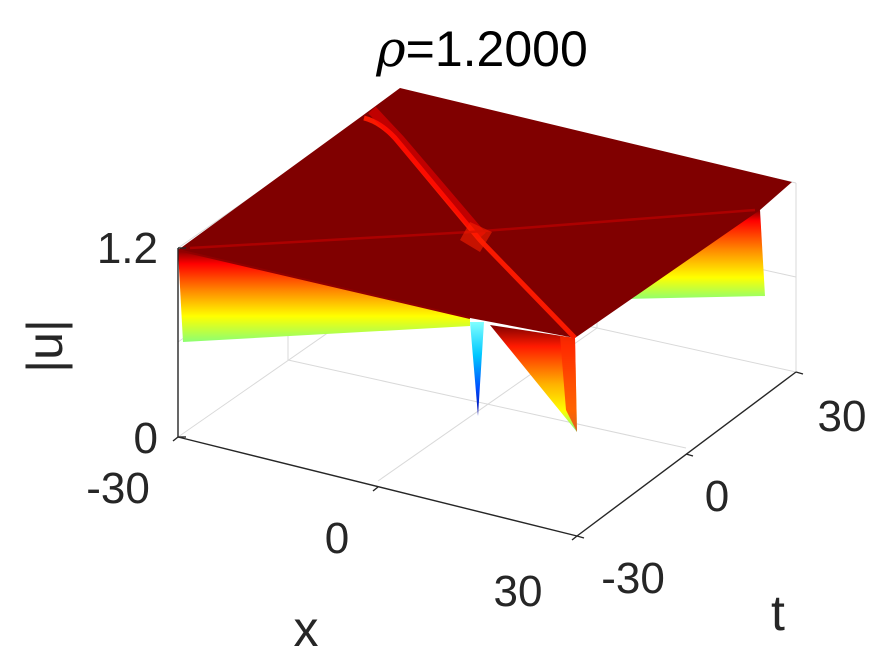 This screenshot has height=656, width=875. What do you see at coordinates (45, 346) in the screenshot?
I see `z-axis-label: |u|` at bounding box center [45, 346].